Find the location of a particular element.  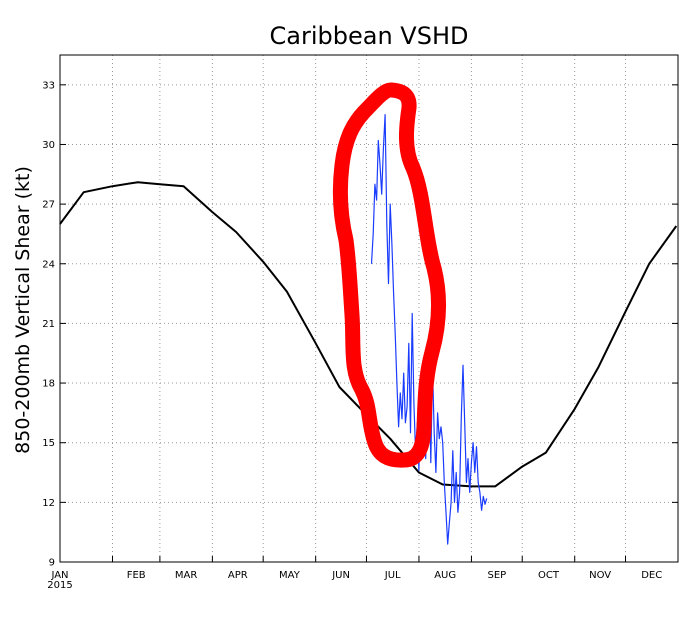

x-tick-label: JAN is located at coordinates (59, 575).